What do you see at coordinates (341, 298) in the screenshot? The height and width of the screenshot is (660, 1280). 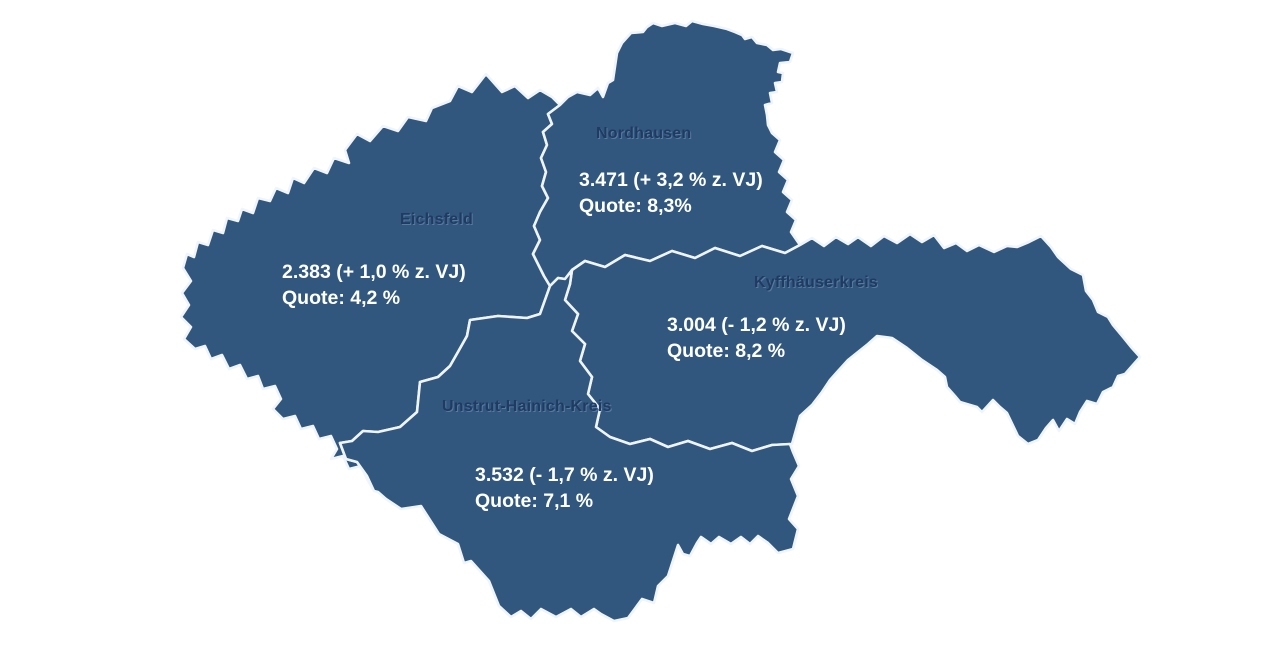 I see `stats-quote-line: Quote: 4,2 %` at bounding box center [341, 298].